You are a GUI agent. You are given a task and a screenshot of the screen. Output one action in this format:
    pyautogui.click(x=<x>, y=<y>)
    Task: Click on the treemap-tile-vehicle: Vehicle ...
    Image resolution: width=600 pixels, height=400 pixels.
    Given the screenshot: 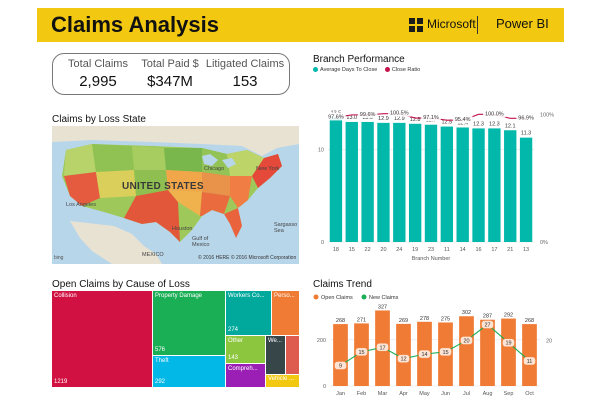 What is the action you would take?
    pyautogui.click(x=282, y=381)
    